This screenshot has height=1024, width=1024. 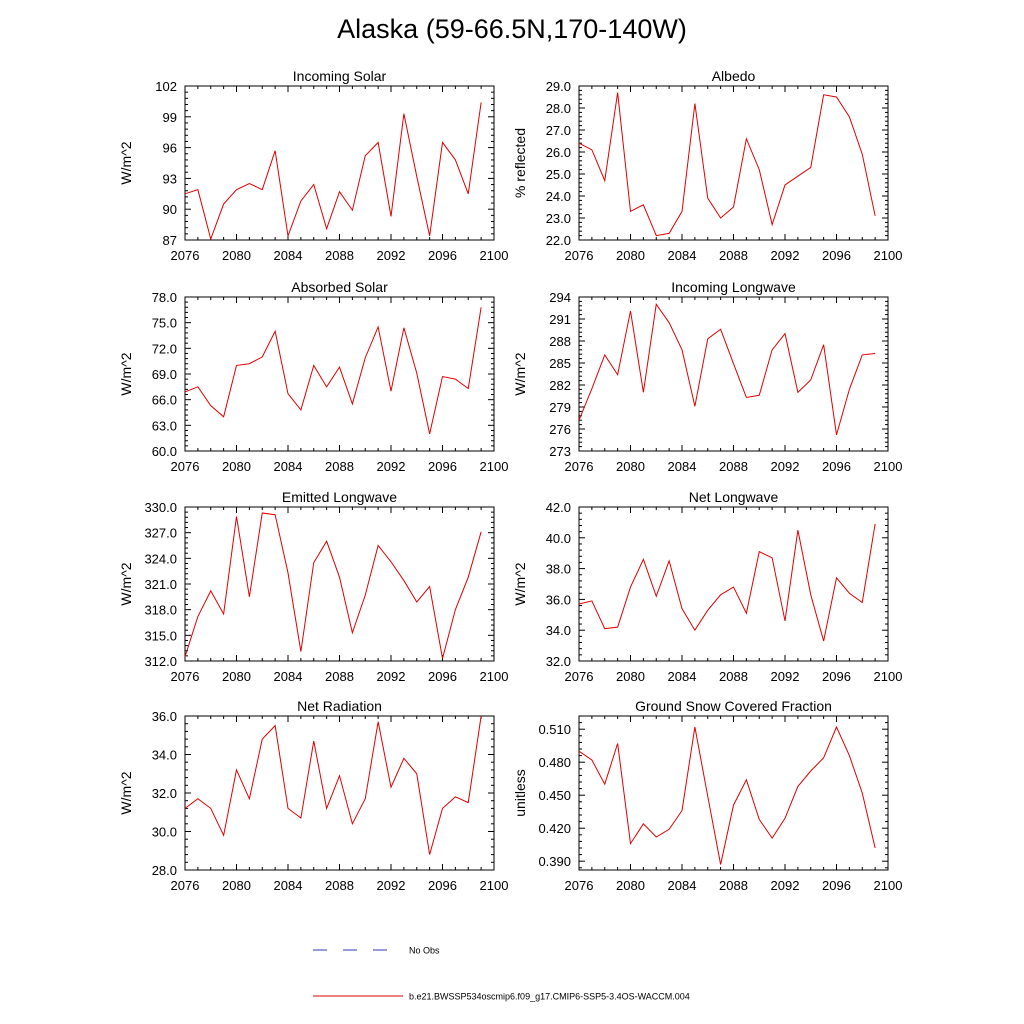 I want to click on incoming-solar-xtick-label: 2080, so click(x=236, y=255).